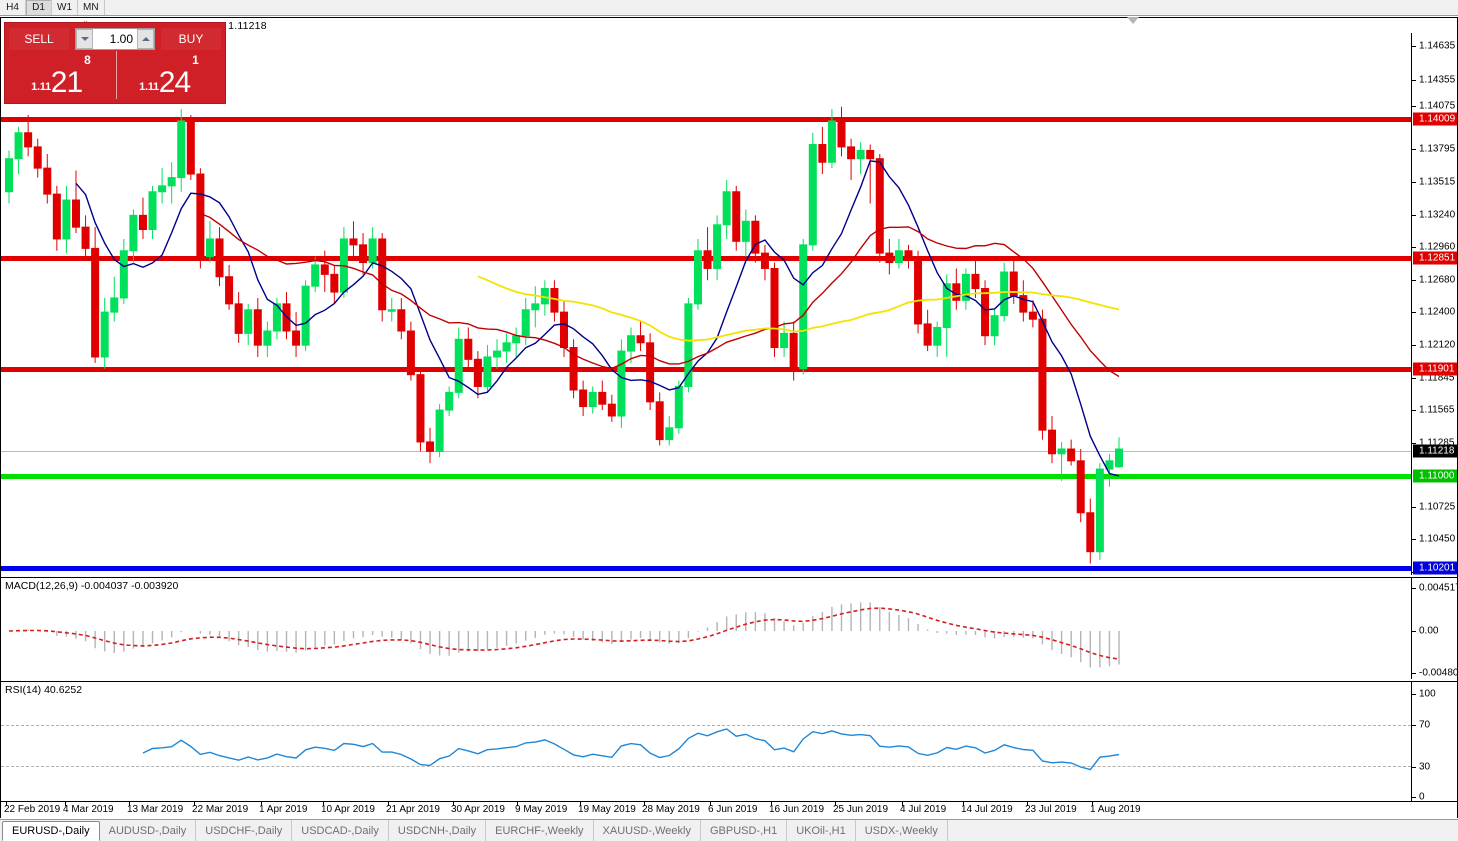 The height and width of the screenshot is (841, 1458). What do you see at coordinates (671, 809) in the screenshot?
I see `time-axis-label: 28 May 2019` at bounding box center [671, 809].